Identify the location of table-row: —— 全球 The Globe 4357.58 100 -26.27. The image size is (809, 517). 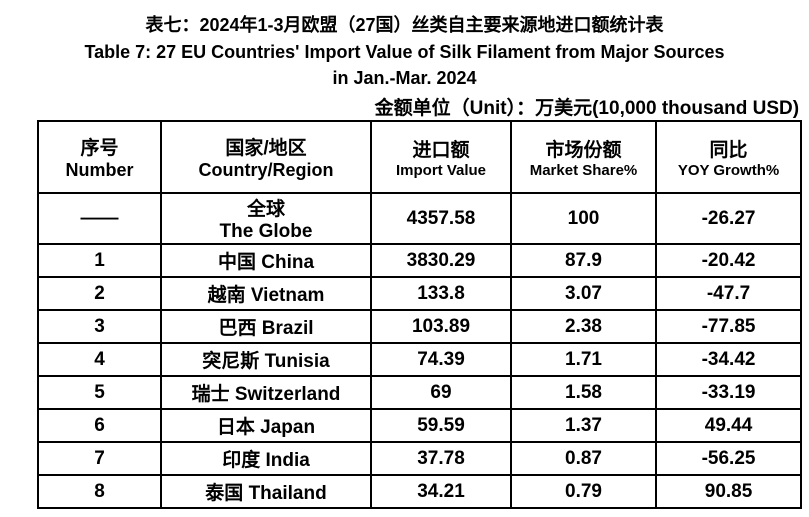
(420, 218).